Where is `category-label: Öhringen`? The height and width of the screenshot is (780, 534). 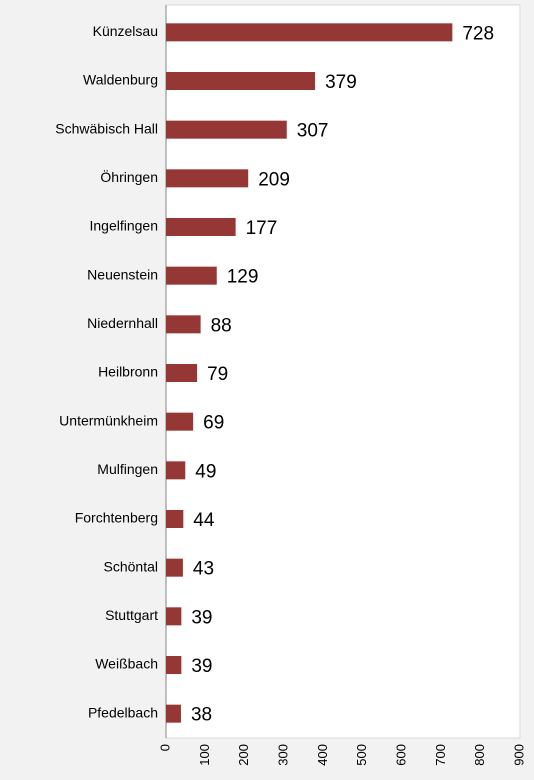
category-label: Öhringen is located at coordinates (129, 176).